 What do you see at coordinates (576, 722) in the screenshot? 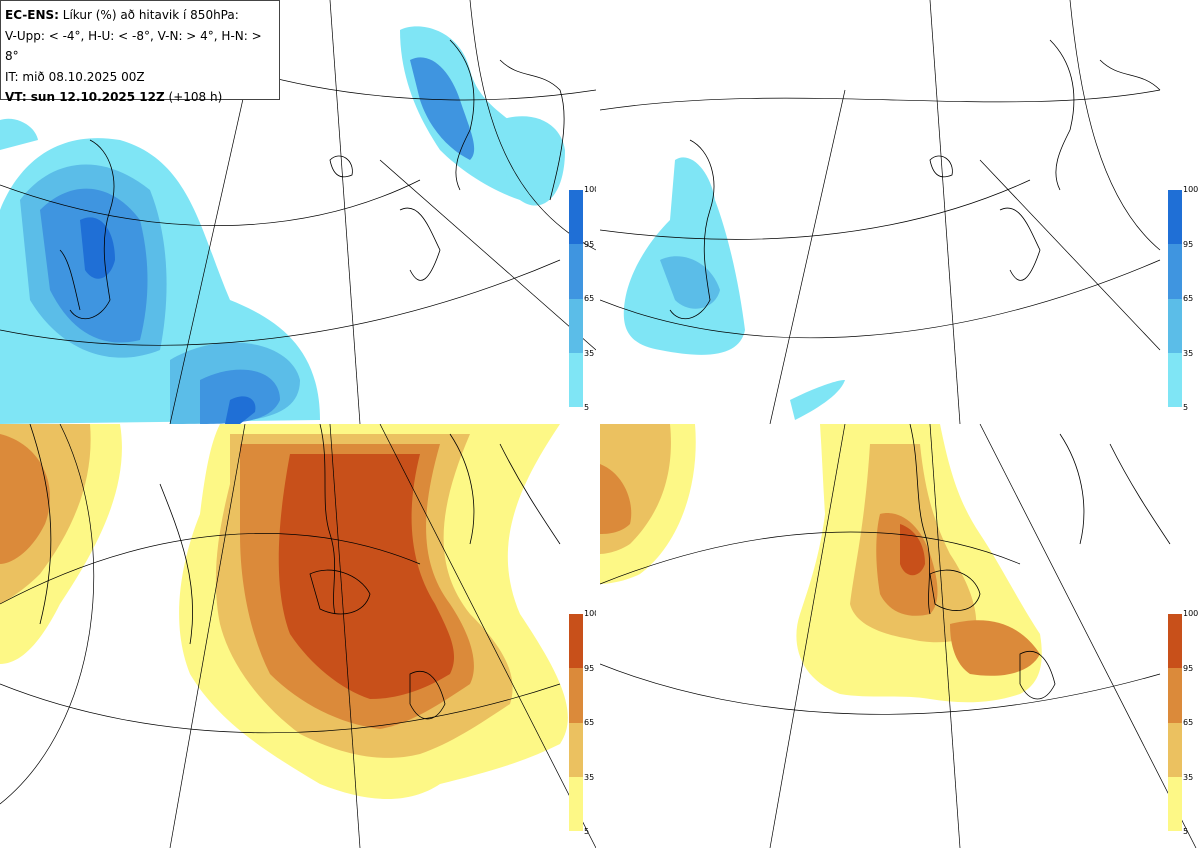
I see `colorbar-warm-ll` at bounding box center [576, 722].